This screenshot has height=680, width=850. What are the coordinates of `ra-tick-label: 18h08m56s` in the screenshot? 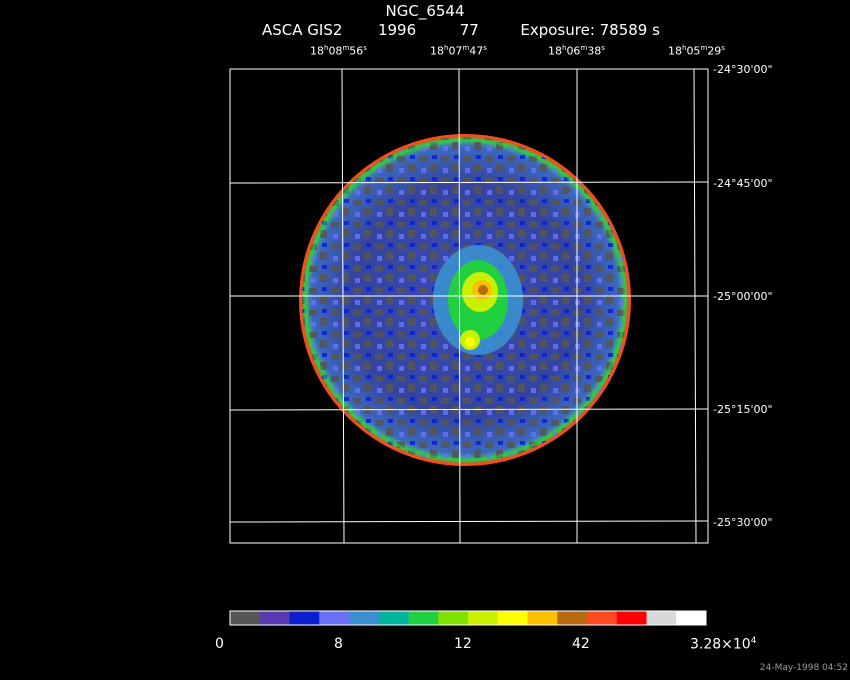 It's located at (338, 51).